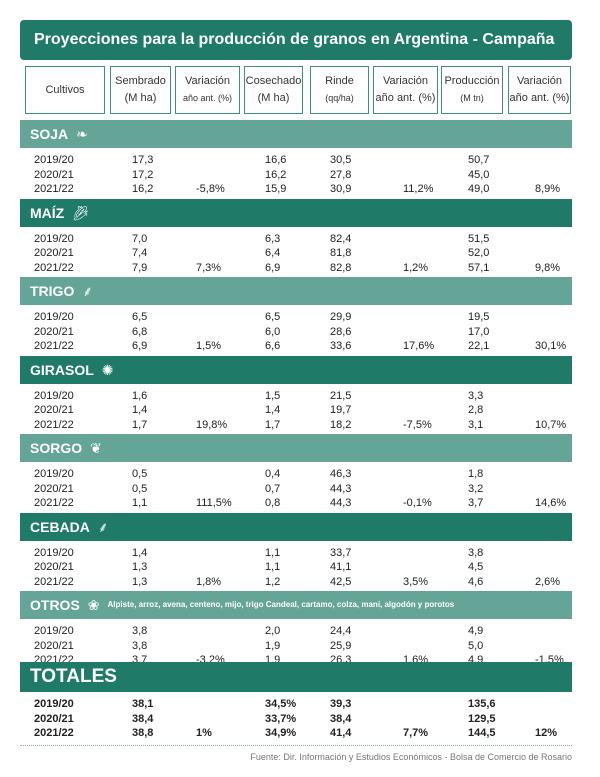 The height and width of the screenshot is (777, 600). What do you see at coordinates (204, 733) in the screenshot?
I see `cell: 1%` at bounding box center [204, 733].